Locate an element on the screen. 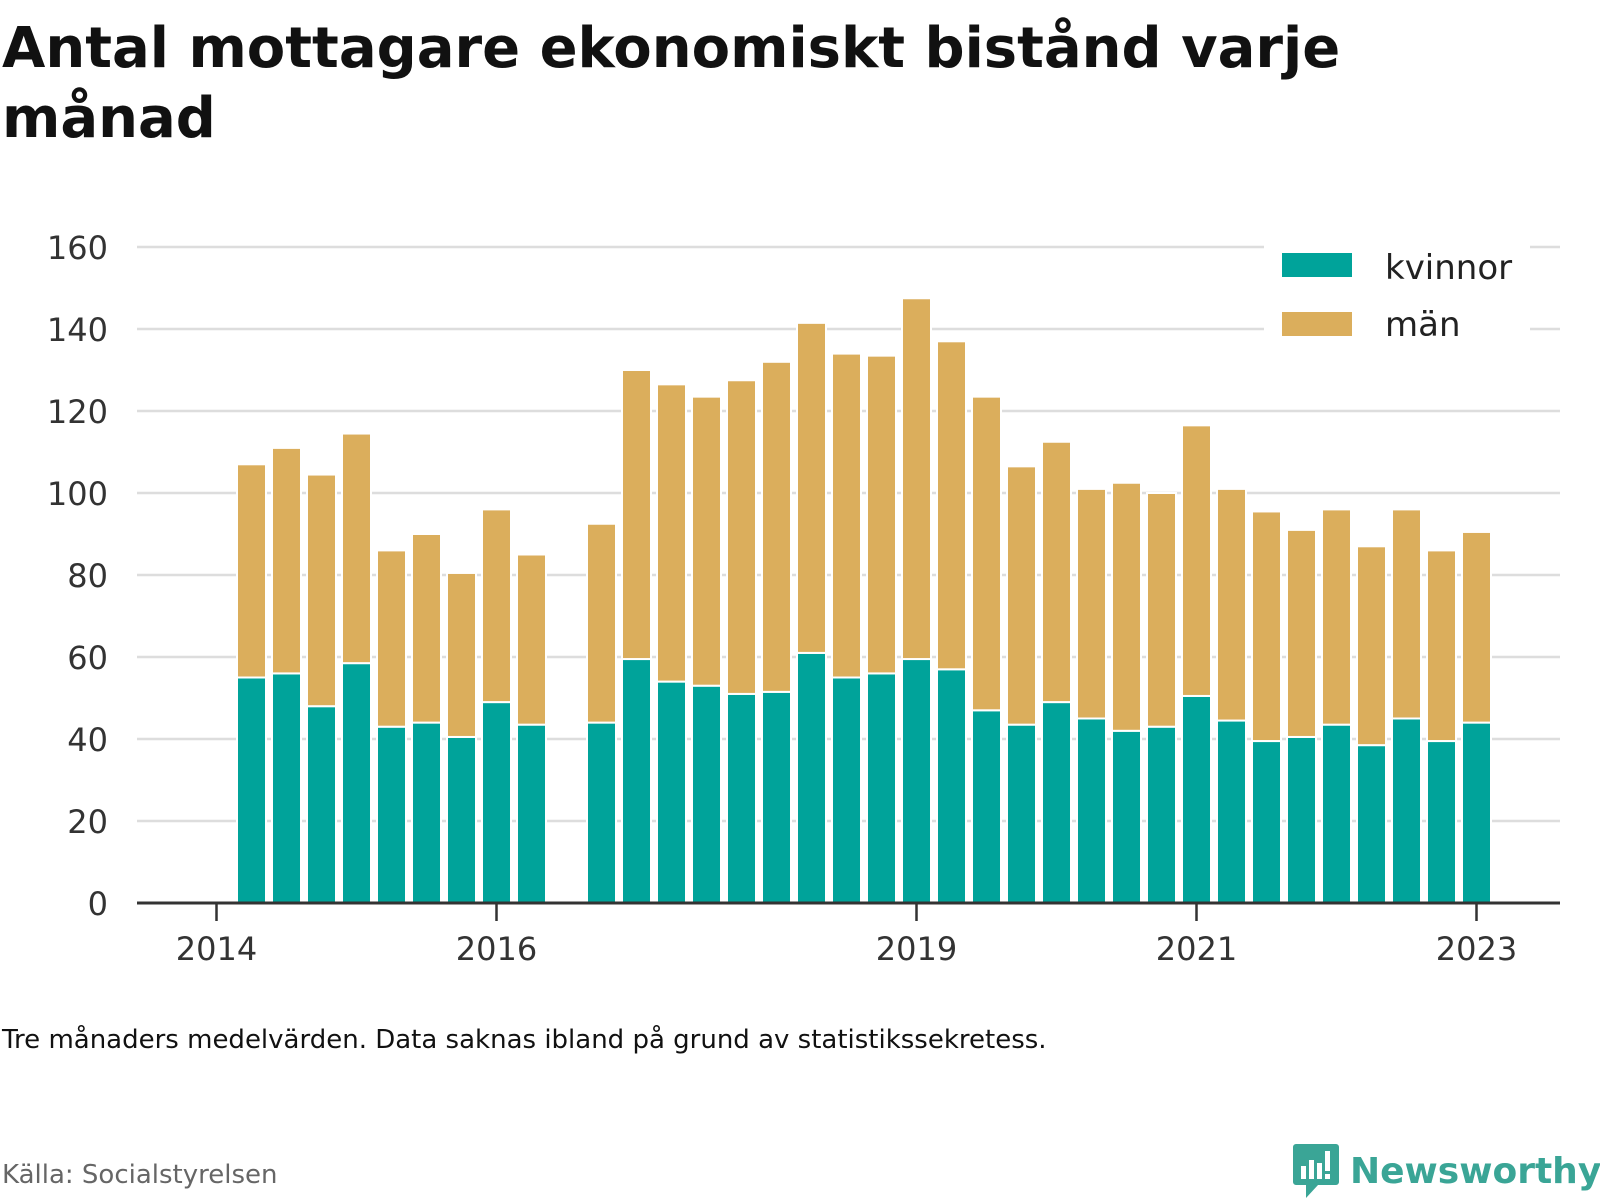 This screenshot has height=1200, width=1600. y-axis-ticks: 0 20 40 60 80 100 120 140 160 is located at coordinates (77, 576).